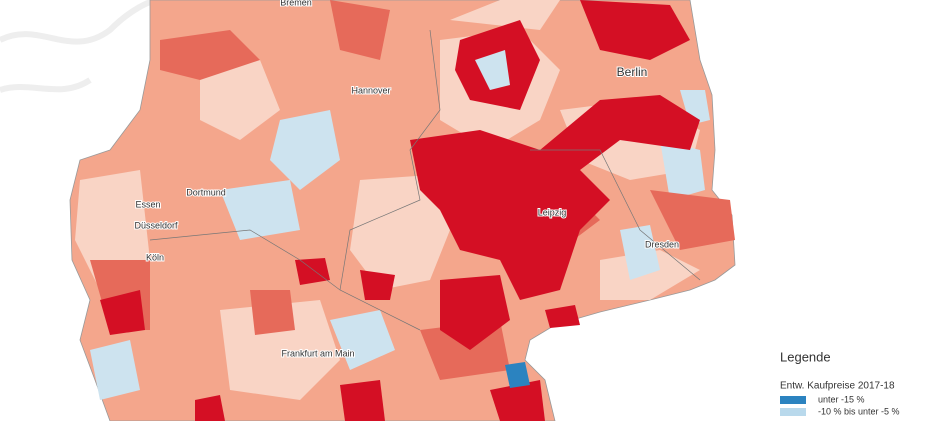 The width and height of the screenshot is (945, 421). I want to click on city-label: Berlin, so click(632, 72).